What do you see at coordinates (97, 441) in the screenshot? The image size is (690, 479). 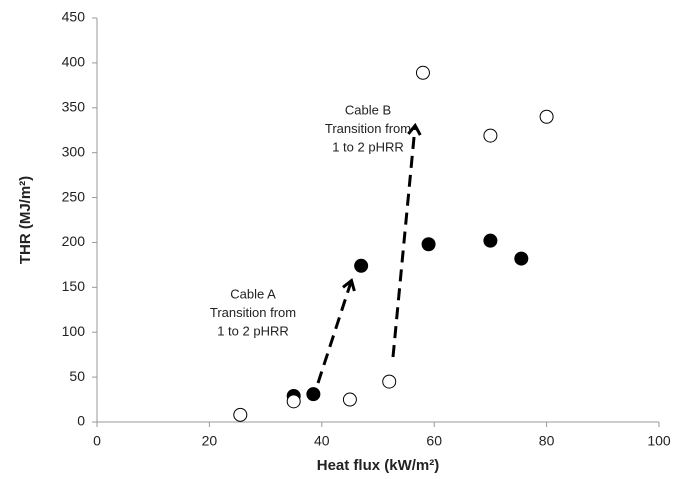 I see `x-tick-label: 0` at bounding box center [97, 441].